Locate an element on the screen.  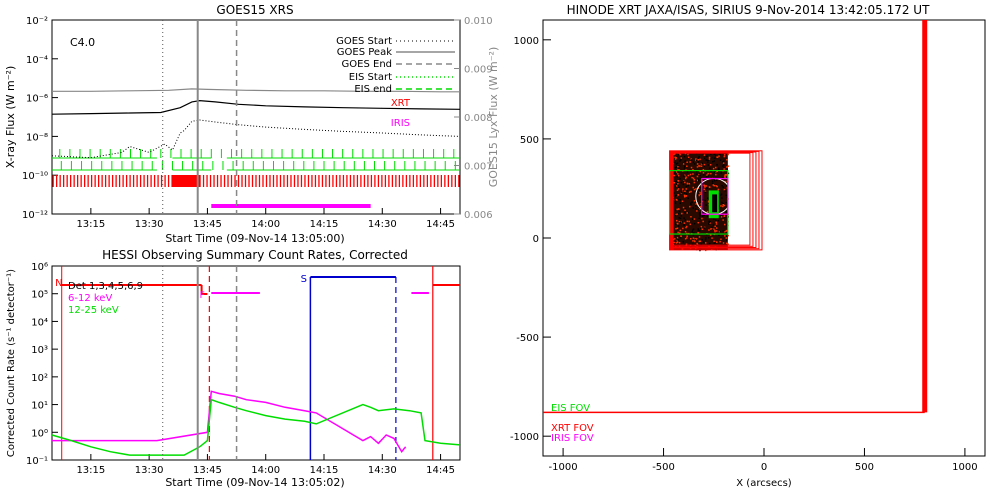
goes-y2tick-label: 0.010 is located at coordinates (478, 21).